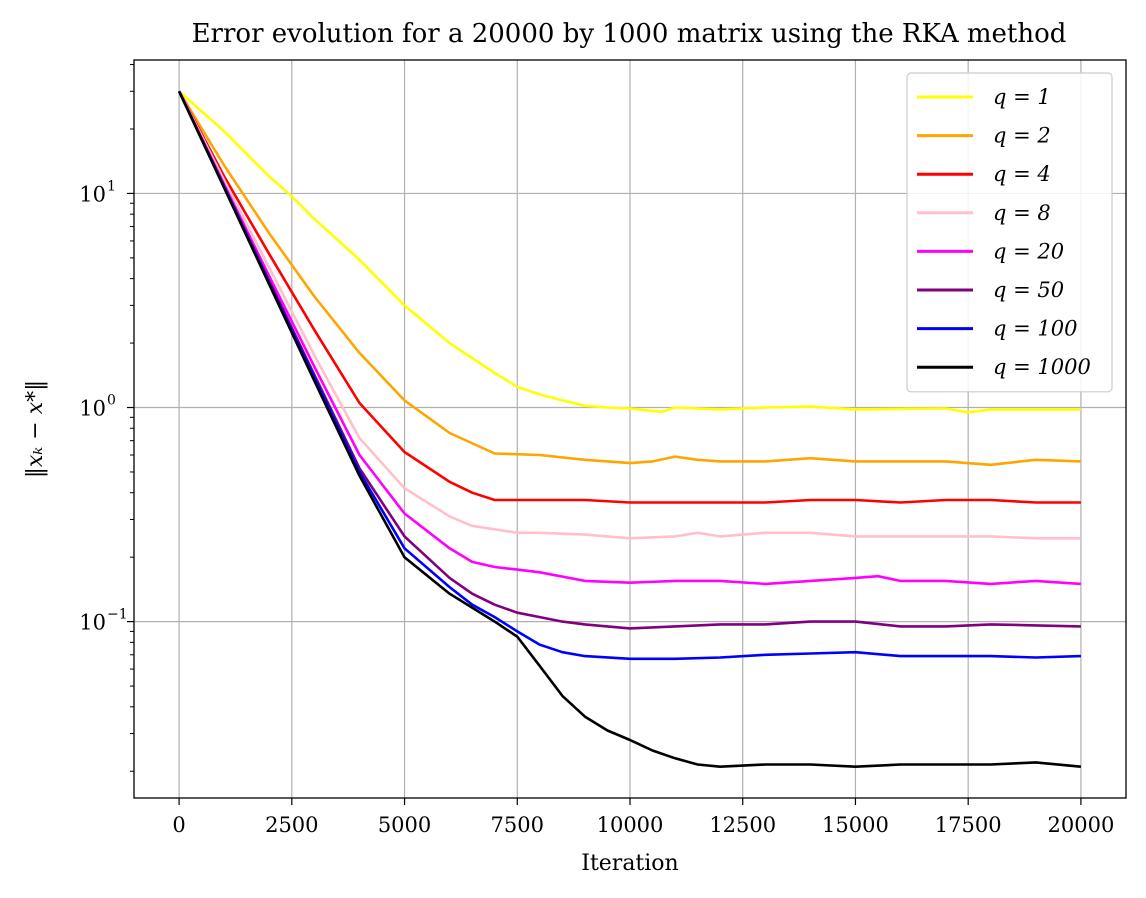  I want to click on x-tick-label: 17500, so click(968, 825).